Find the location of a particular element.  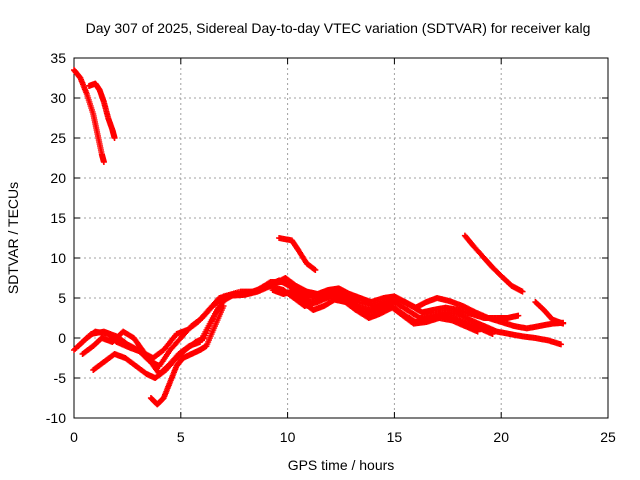

y-tick-label: 20 is located at coordinates (58, 178).